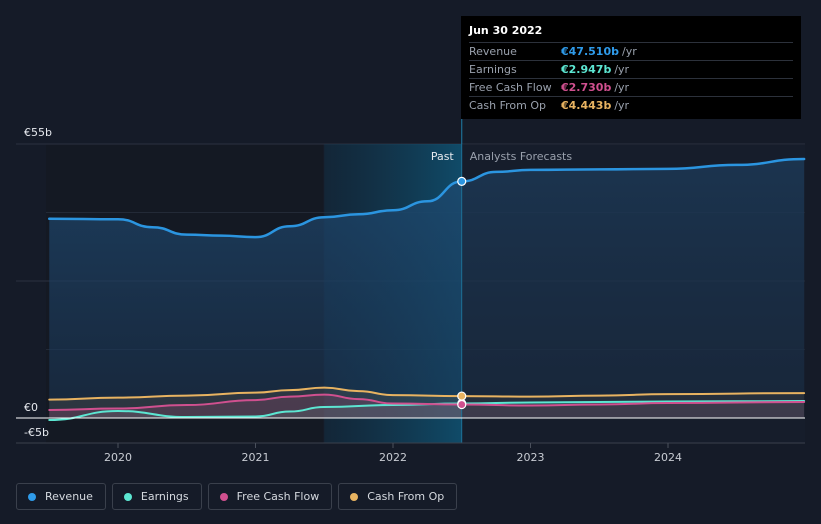 This screenshot has width=821, height=524. I want to click on tooltip-label: Revenue, so click(493, 51).